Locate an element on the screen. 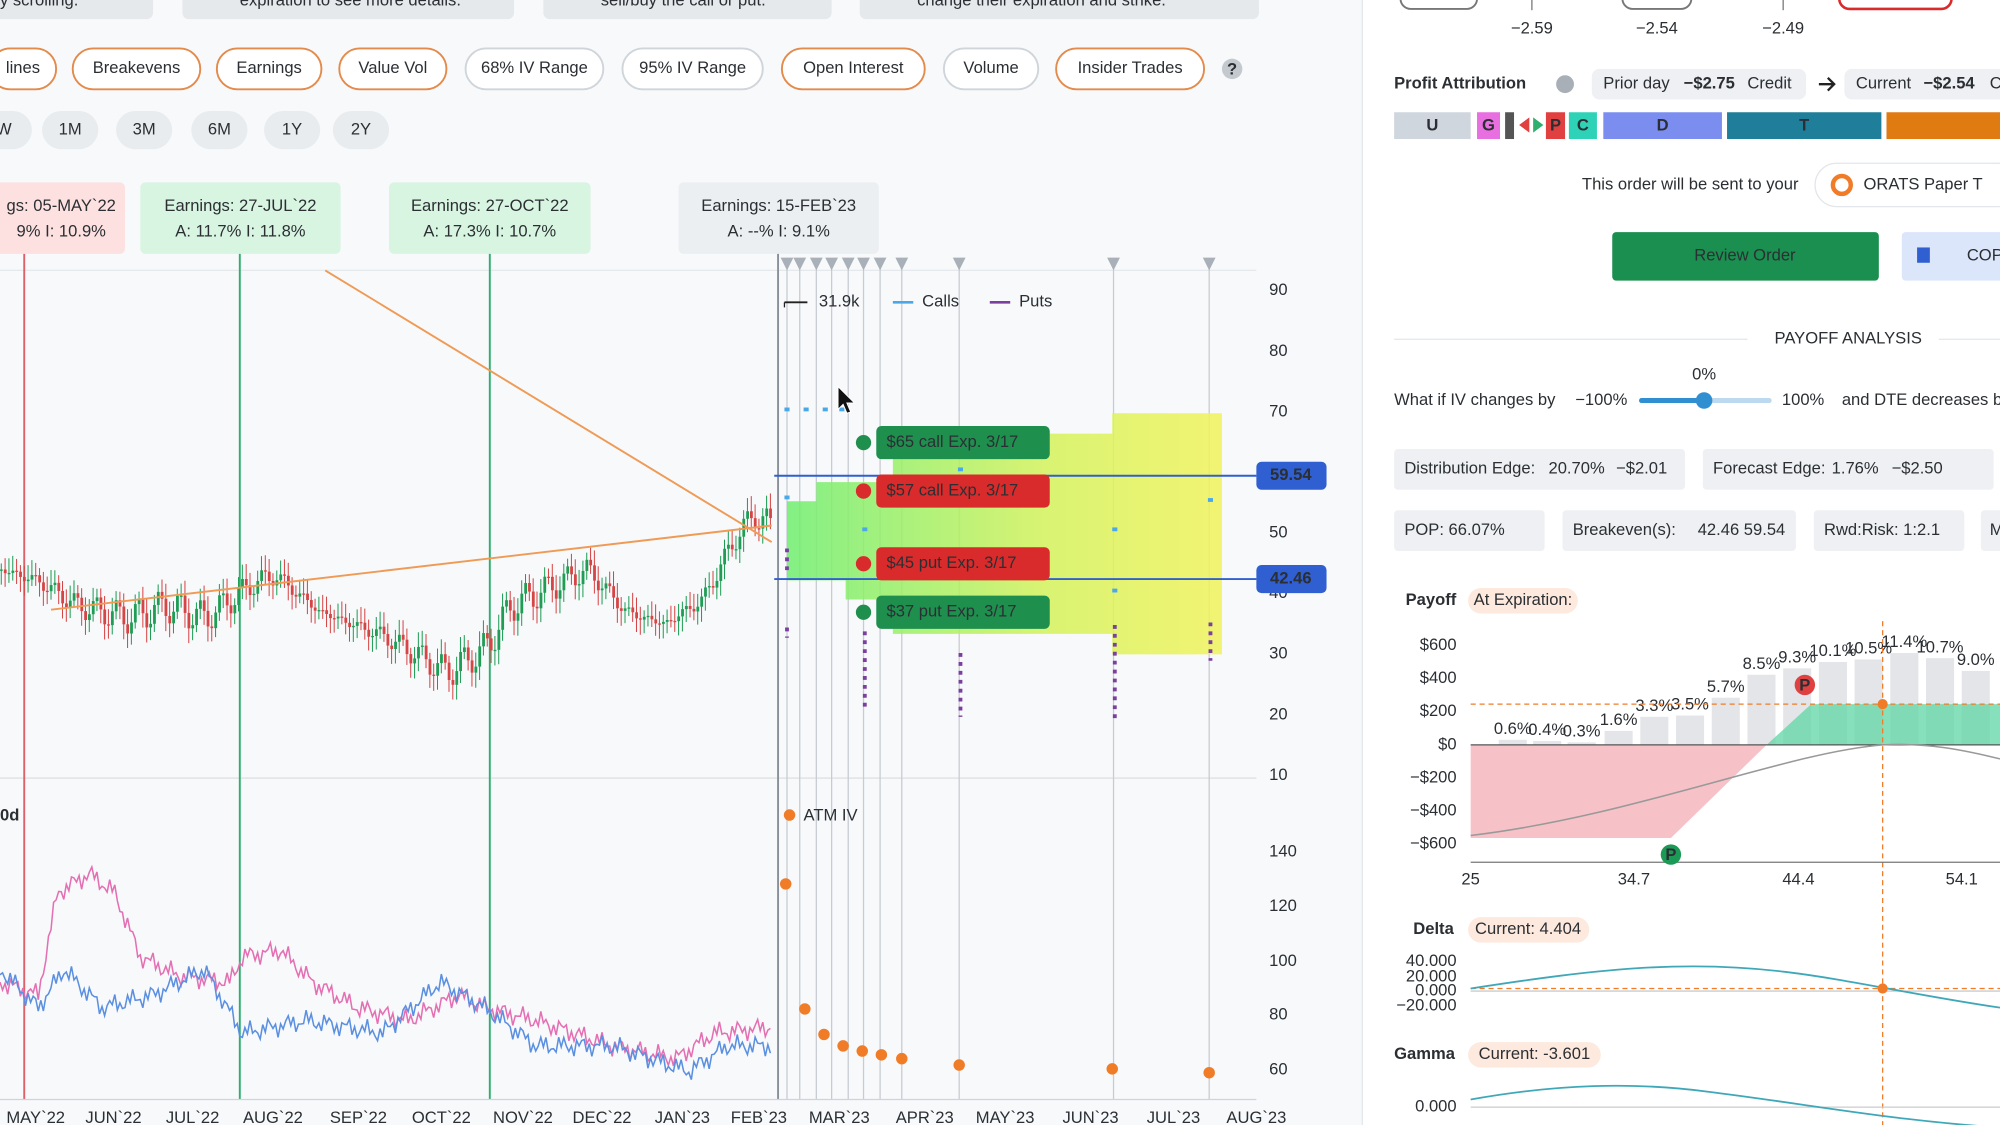 This screenshot has height=1125, width=2000. range-label: 3M is located at coordinates (144, 128).